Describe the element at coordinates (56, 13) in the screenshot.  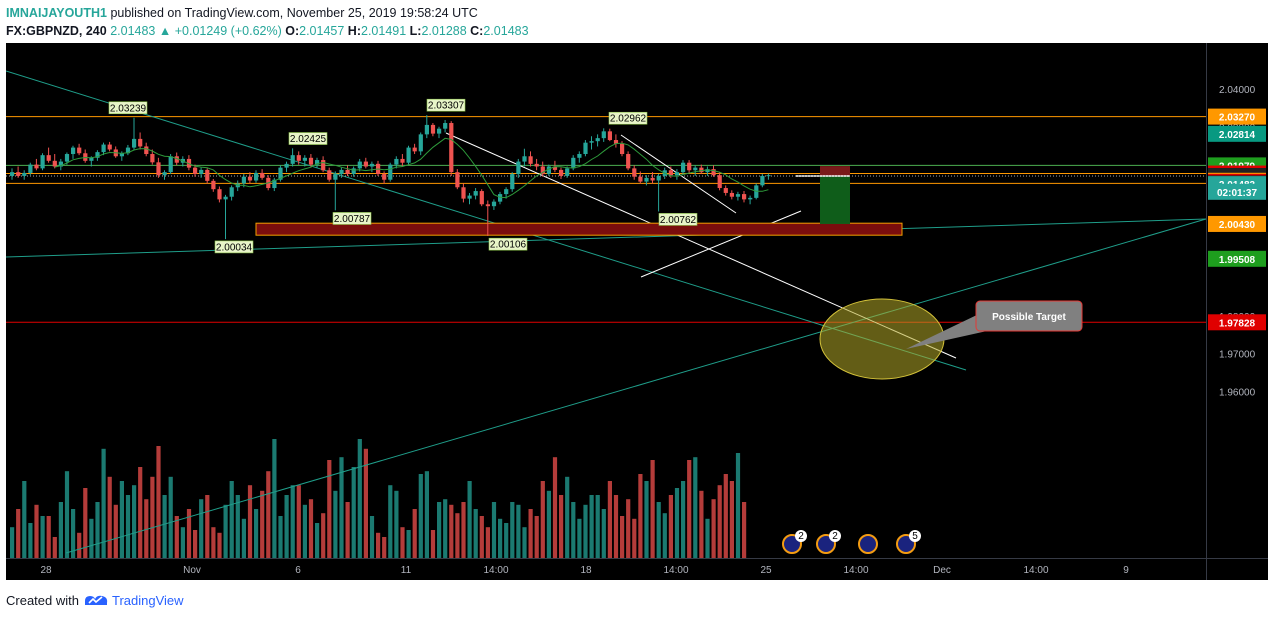
I see `author-name: IMNAIJAYOUTH1` at that location.